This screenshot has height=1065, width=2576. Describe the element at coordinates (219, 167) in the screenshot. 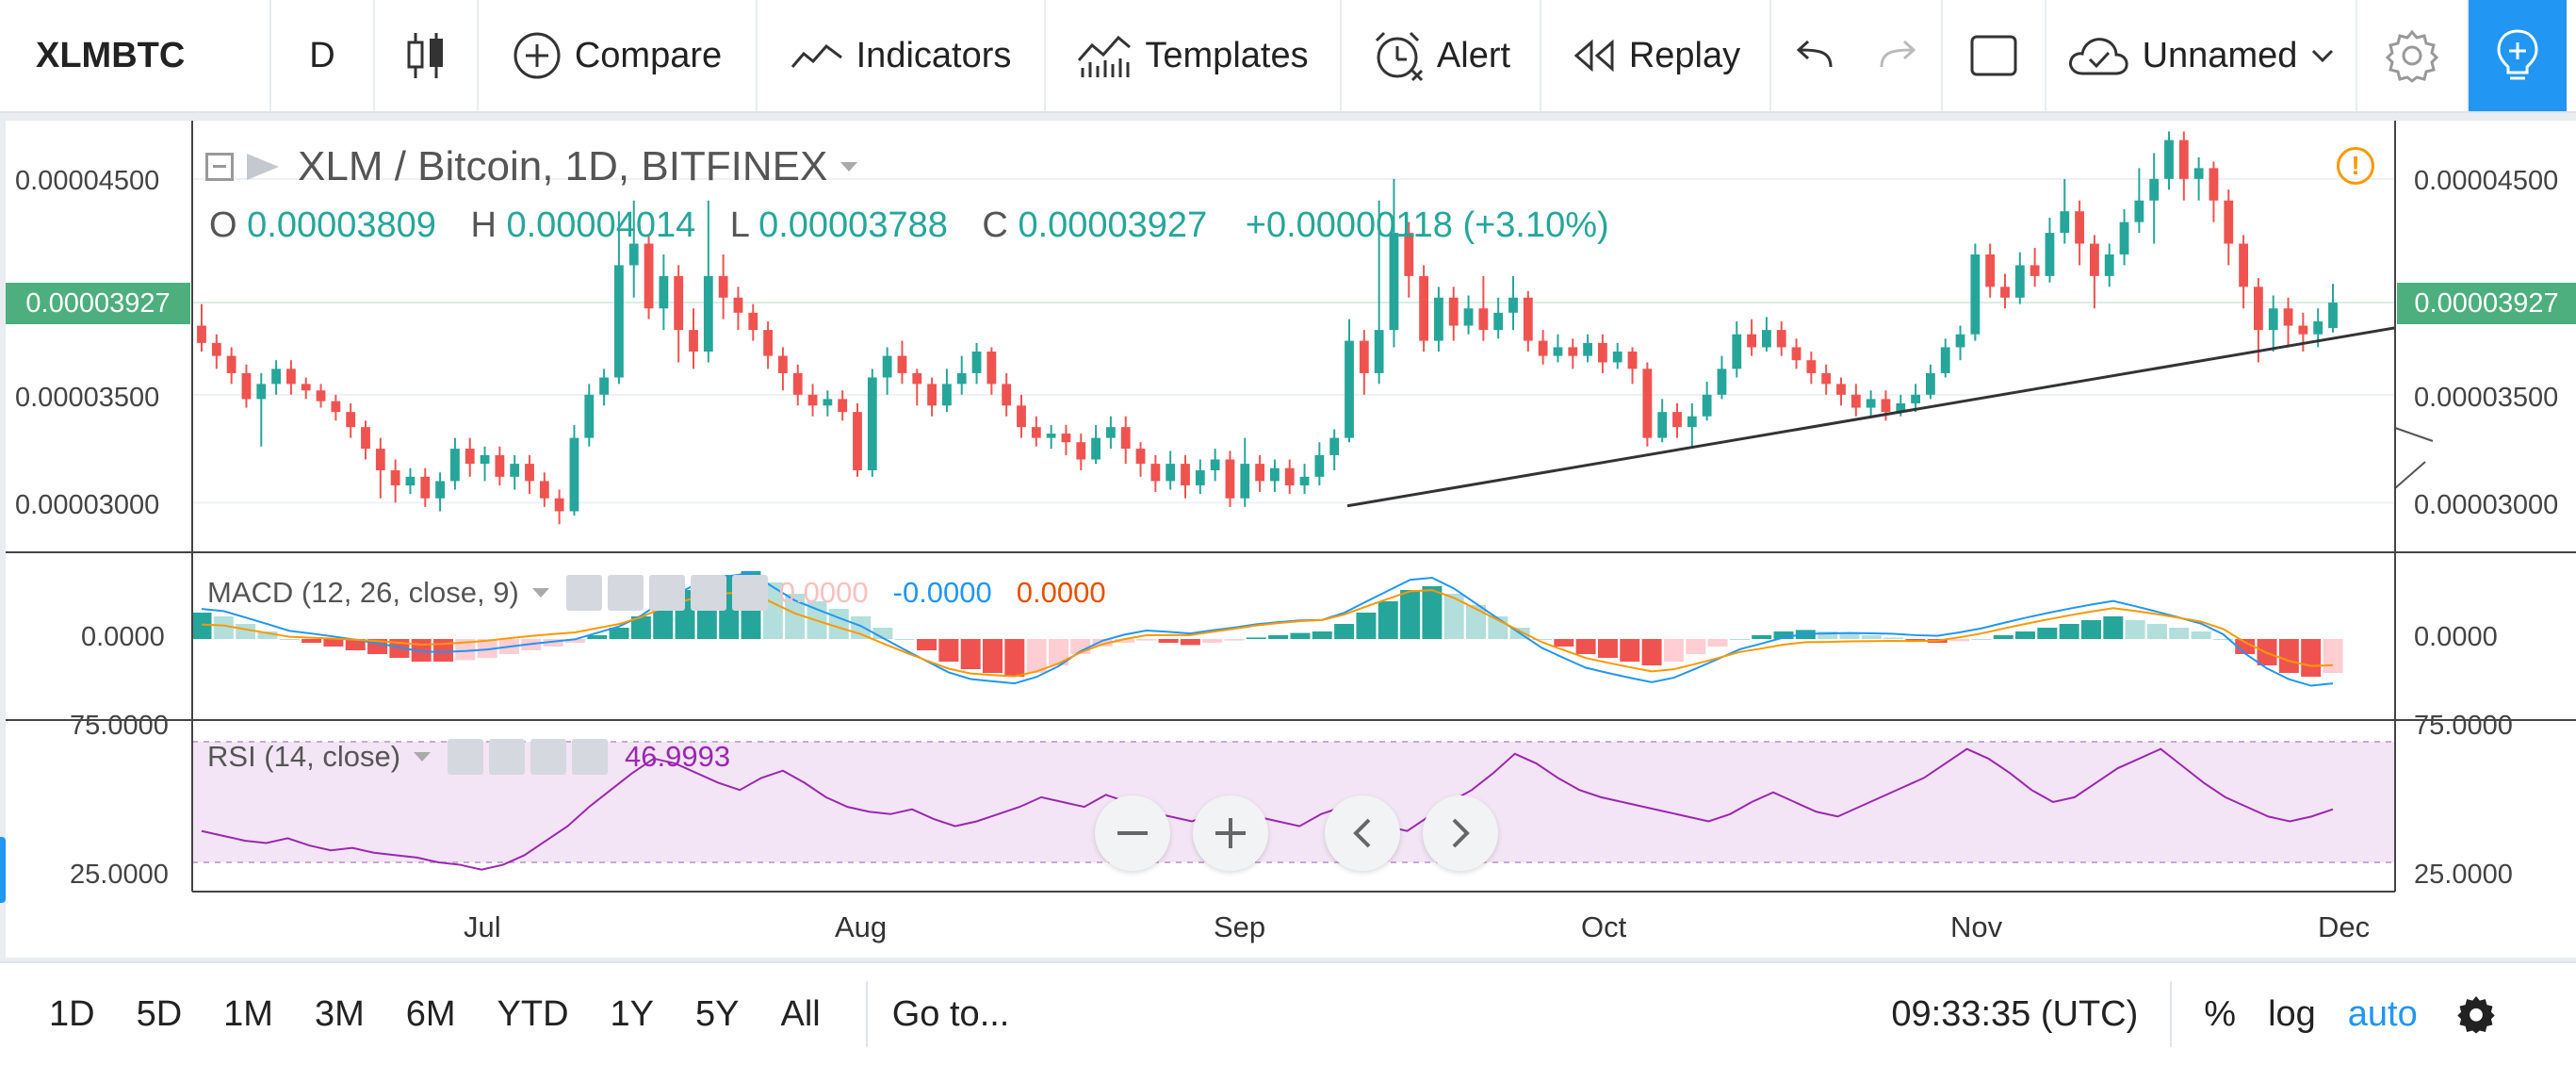

I see `collapse-icon` at that location.